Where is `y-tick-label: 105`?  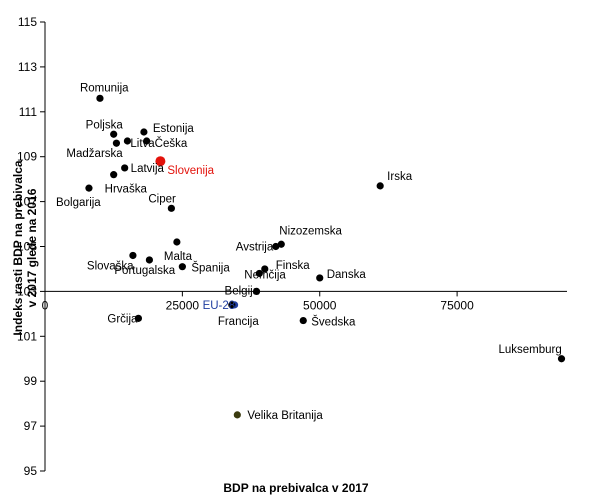 y-tick-label: 105 is located at coordinates (27, 247).